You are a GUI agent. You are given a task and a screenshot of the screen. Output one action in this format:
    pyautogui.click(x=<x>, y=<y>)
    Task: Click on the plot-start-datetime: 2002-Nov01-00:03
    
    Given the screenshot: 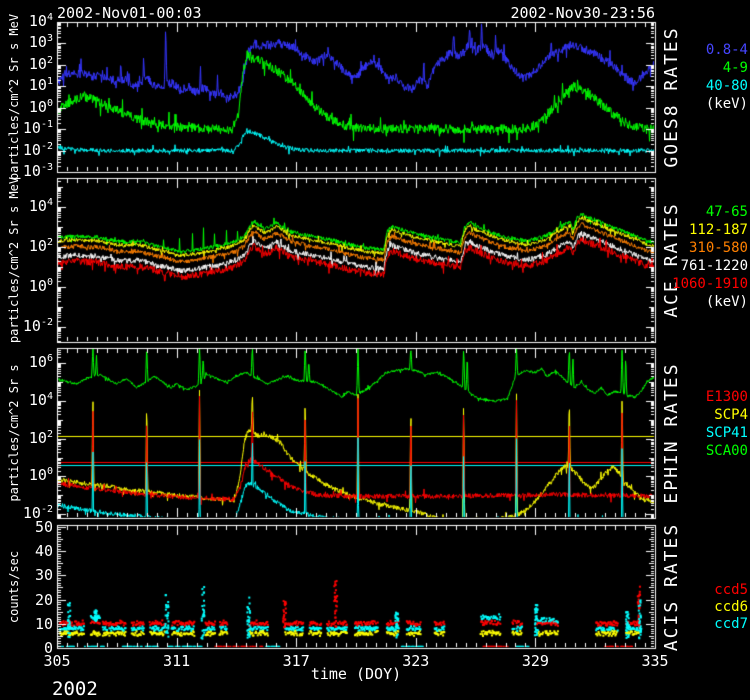 What is the action you would take?
    pyautogui.click(x=129, y=13)
    